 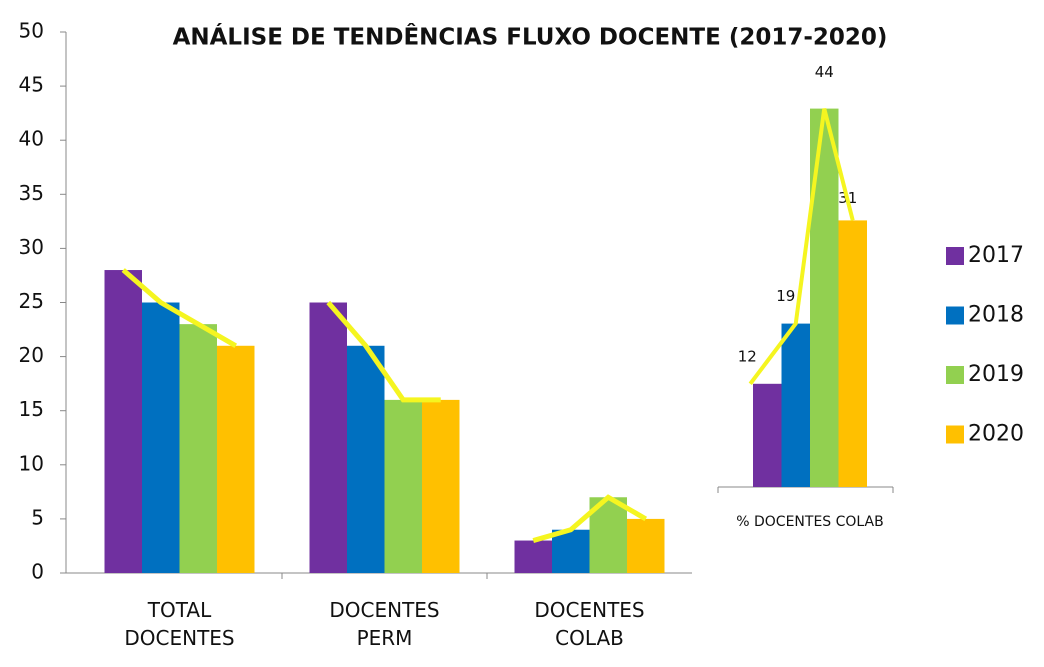 What do you see at coordinates (37, 517) in the screenshot?
I see `y-tick-label: 5` at bounding box center [37, 517].